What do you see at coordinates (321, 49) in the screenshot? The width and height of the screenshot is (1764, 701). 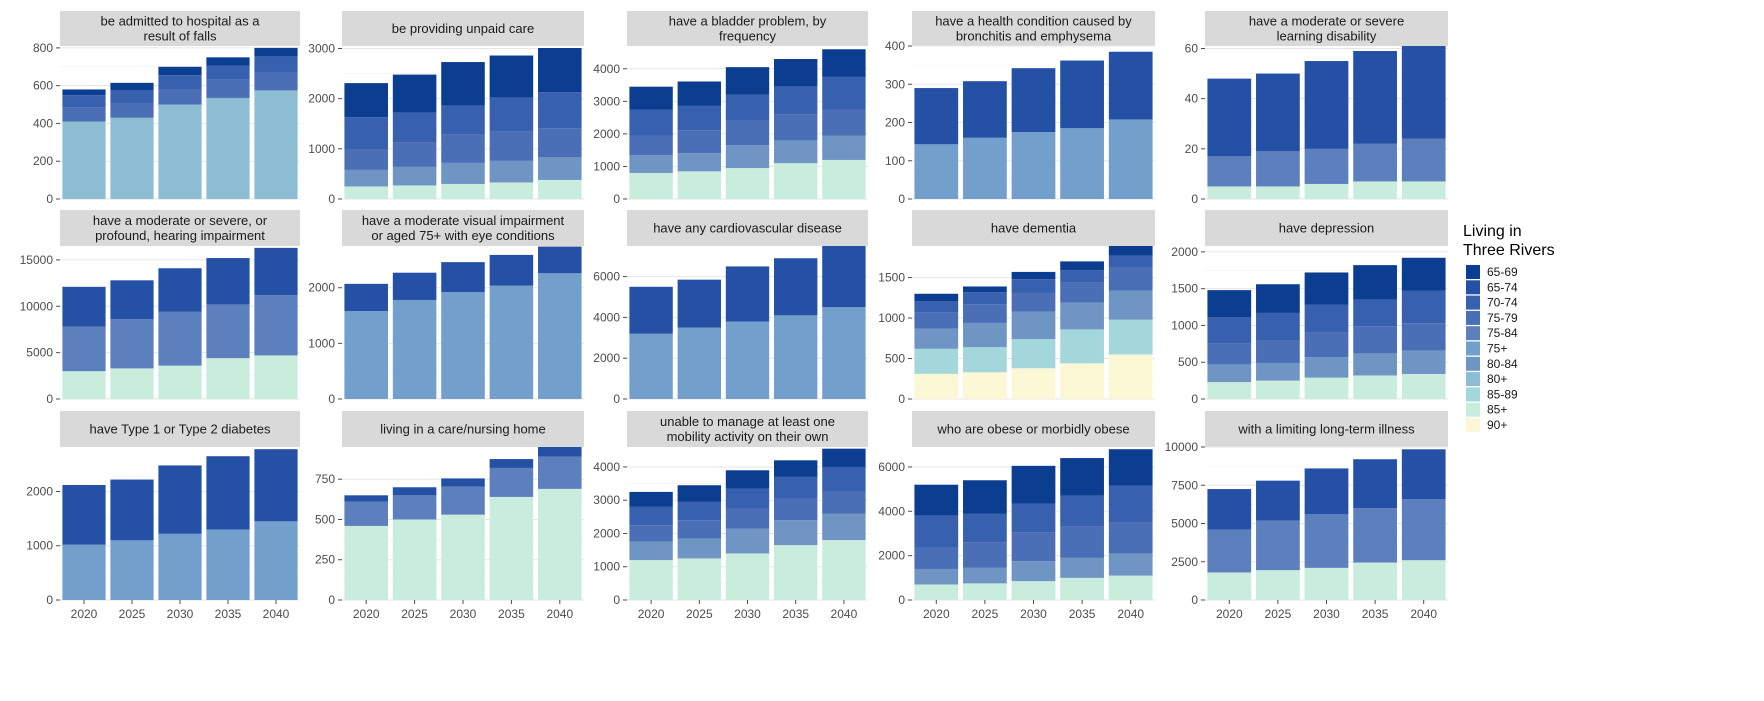 I see `y-tick-label: 3000` at bounding box center [321, 49].